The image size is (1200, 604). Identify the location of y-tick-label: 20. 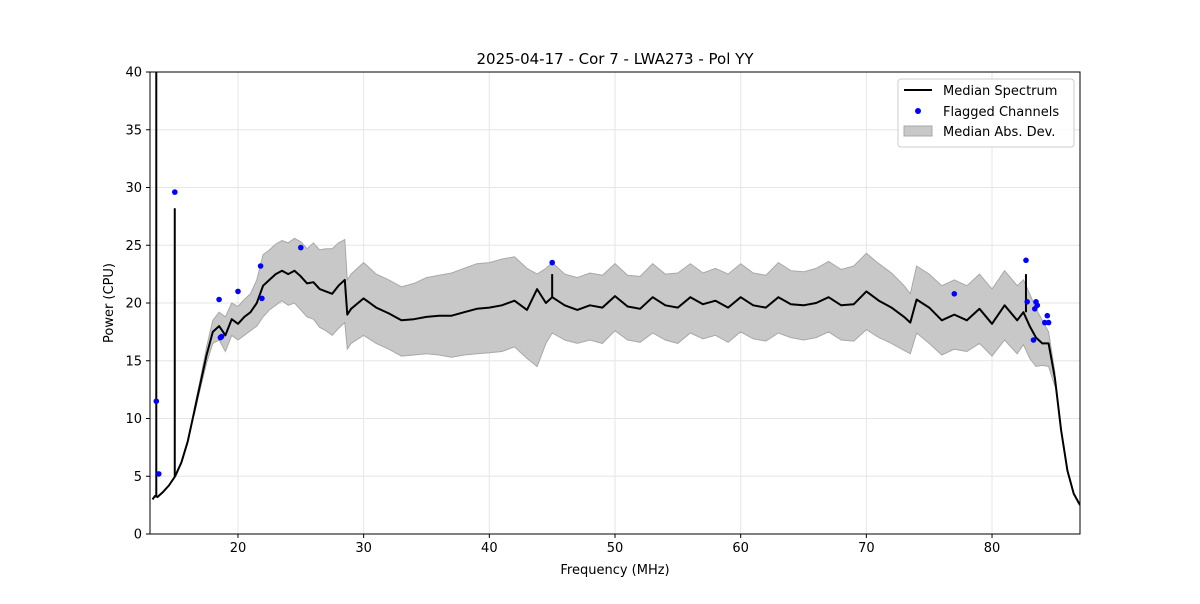
(133, 304).